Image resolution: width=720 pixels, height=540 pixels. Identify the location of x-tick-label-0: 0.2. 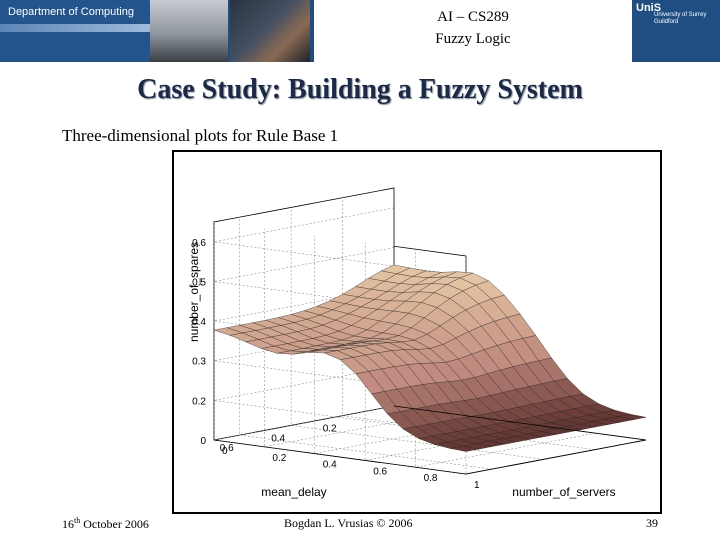
(330, 429).